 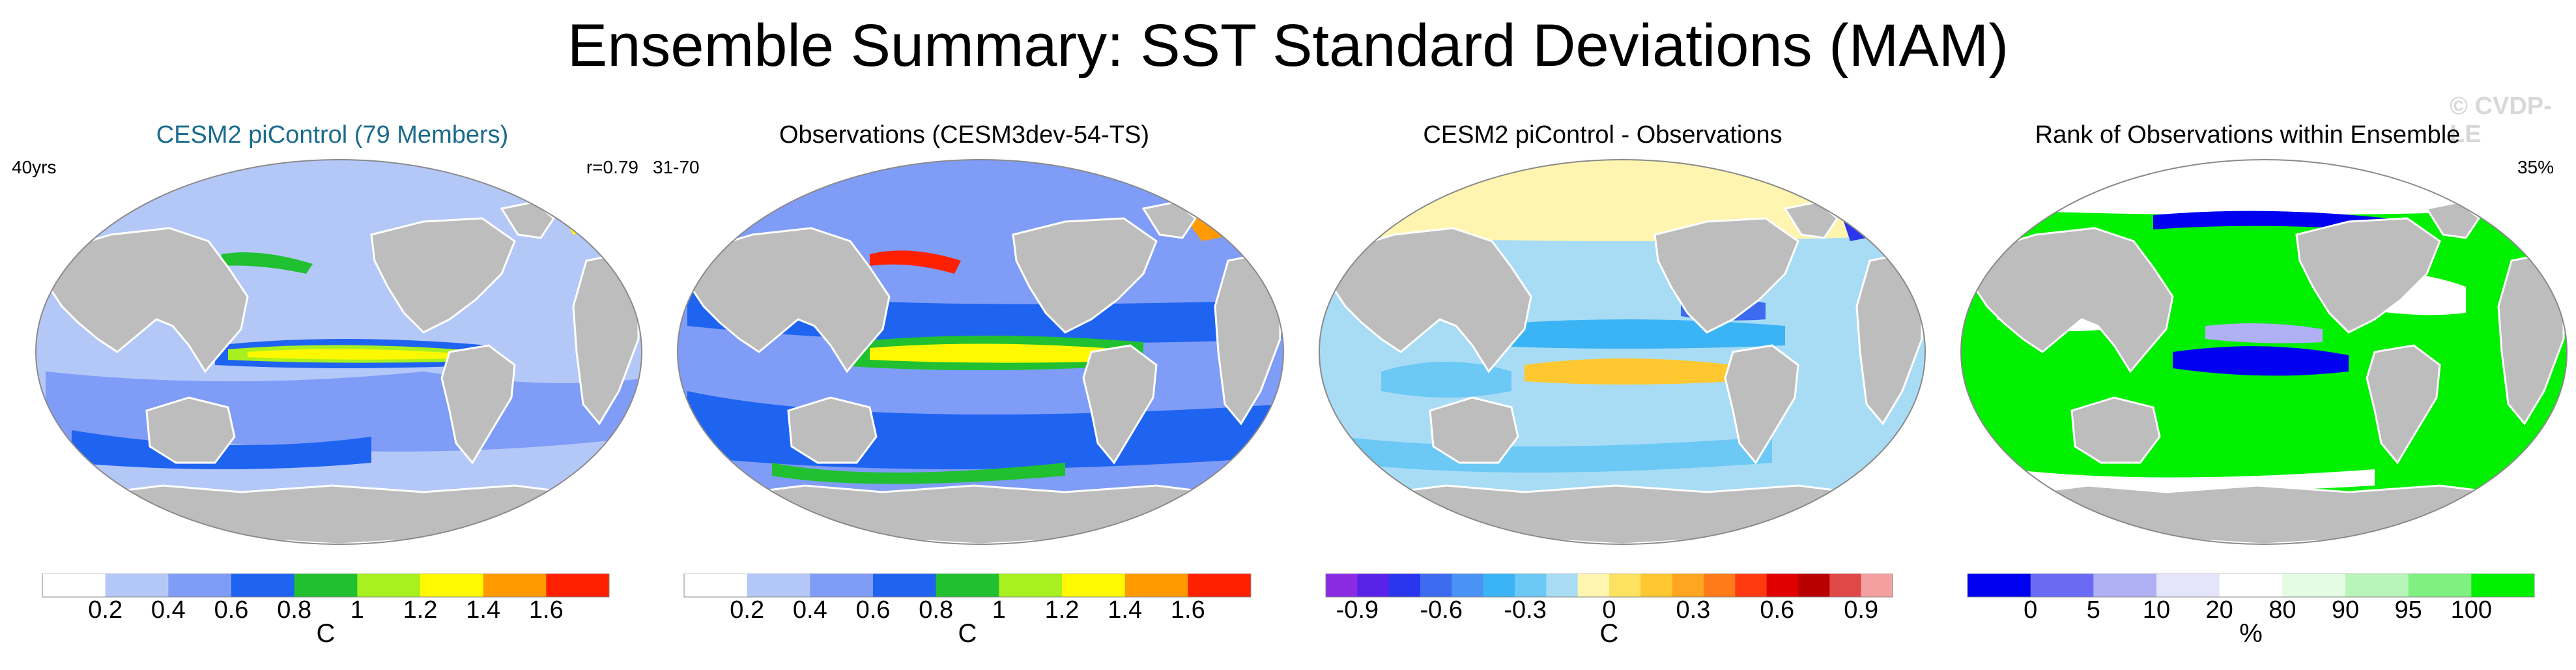 What do you see at coordinates (2264, 352) in the screenshot?
I see `panel-4-map` at bounding box center [2264, 352].